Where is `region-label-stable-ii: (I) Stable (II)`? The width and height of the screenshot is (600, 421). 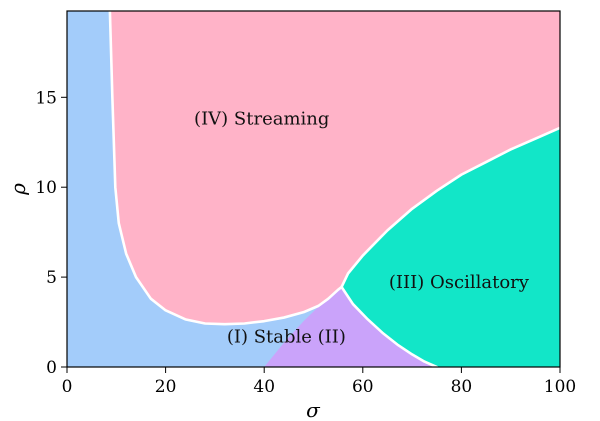 region-label-stable-ii: (I) Stable (II) is located at coordinates (286, 337).